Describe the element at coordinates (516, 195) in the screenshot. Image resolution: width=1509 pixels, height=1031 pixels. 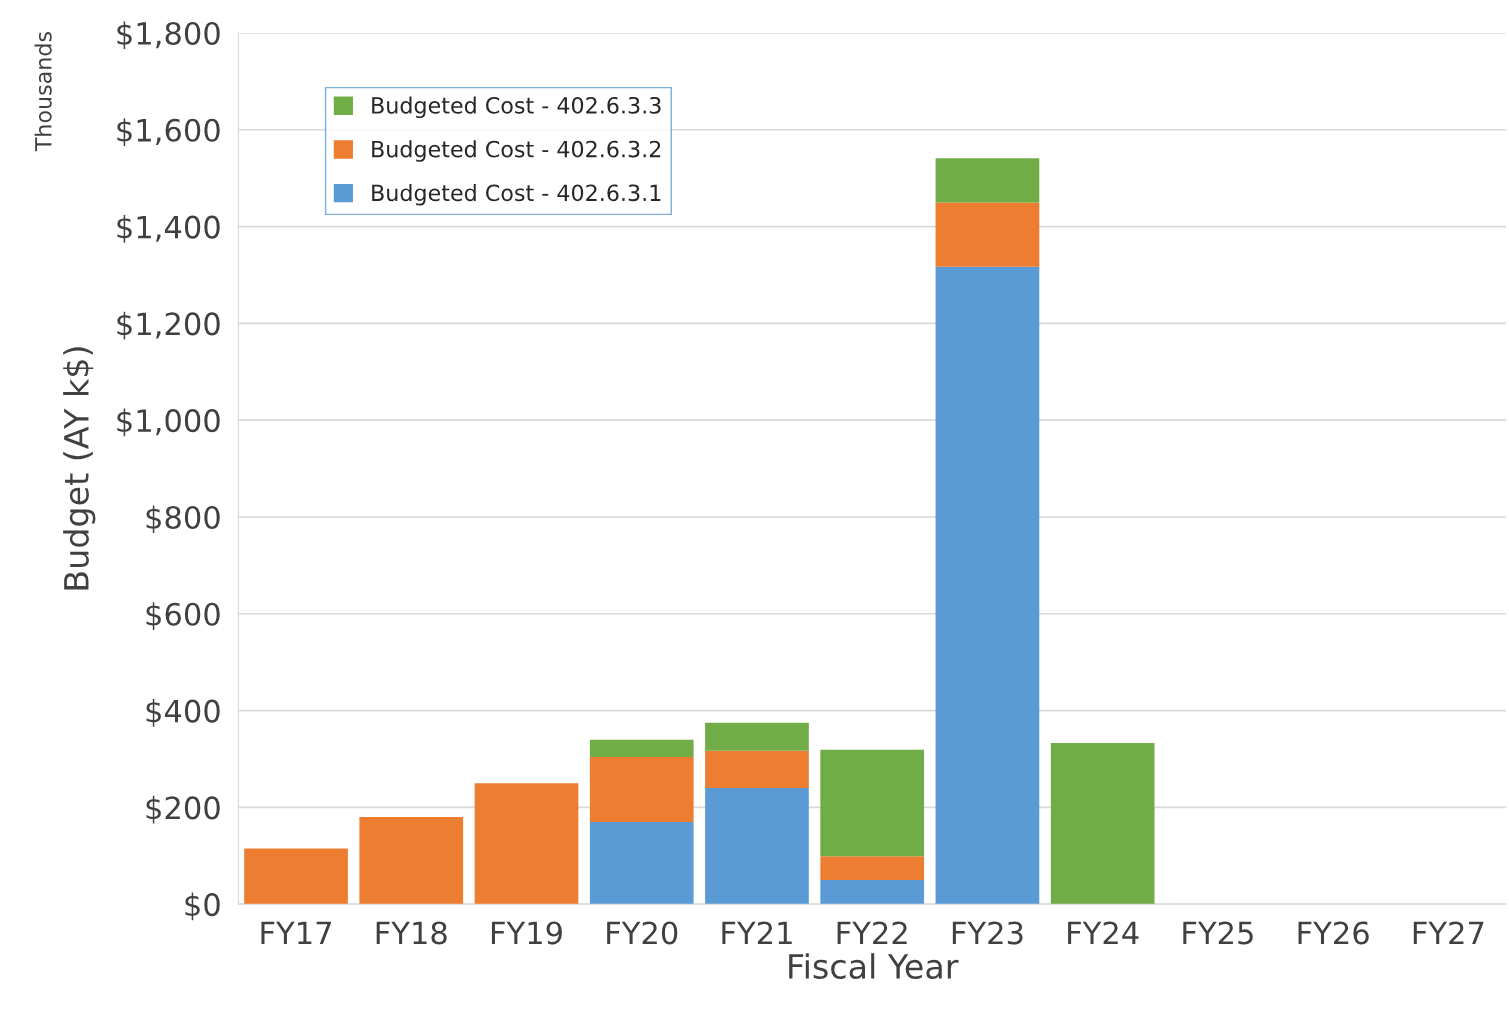
I see `legend-label: Budgeted Cost - 402.6.3.1` at that location.